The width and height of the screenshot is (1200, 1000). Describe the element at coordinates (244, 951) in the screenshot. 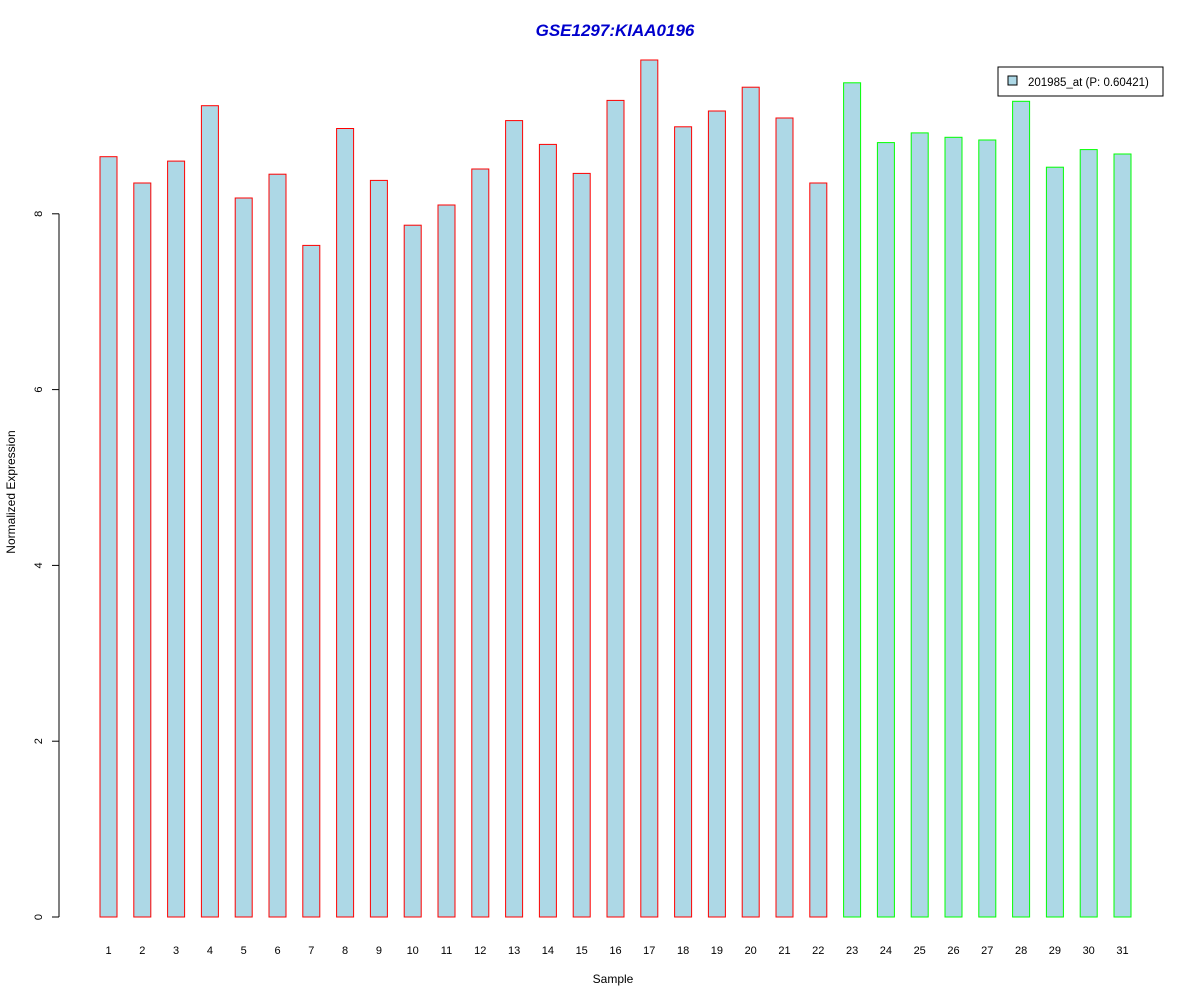

I see `x-tick-label: 5` at that location.